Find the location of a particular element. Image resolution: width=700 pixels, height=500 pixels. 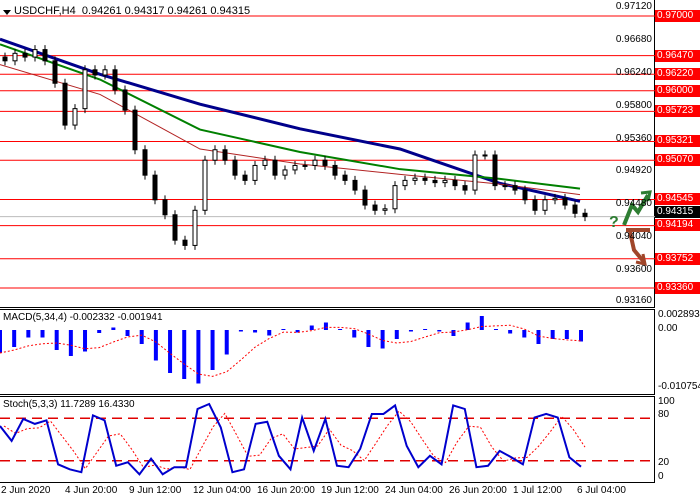

macd-title: MACD(5,34,4) -0.002332 -0.001941 is located at coordinates (83, 317).